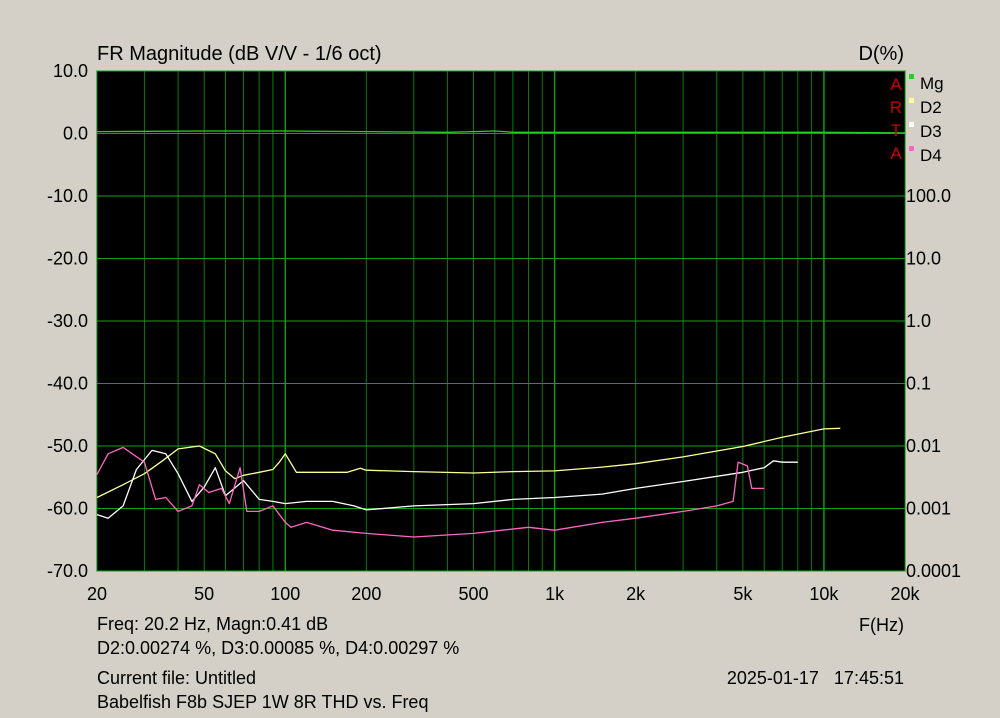 Image resolution: width=1000 pixels, height=718 pixels. I want to click on x-tick-label: 1k, so click(555, 594).